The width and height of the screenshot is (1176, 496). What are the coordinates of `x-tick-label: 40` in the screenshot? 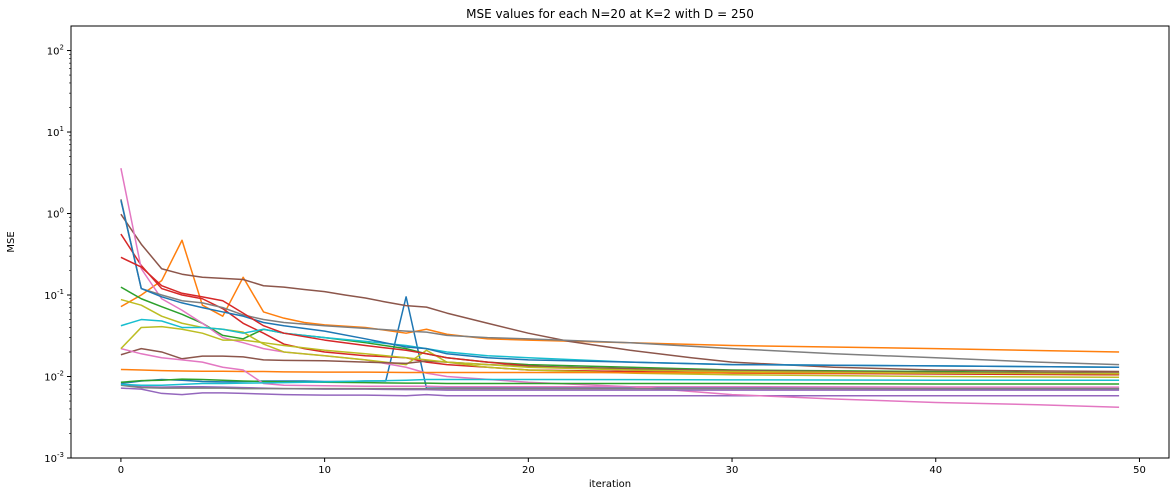 It's located at (935, 470).